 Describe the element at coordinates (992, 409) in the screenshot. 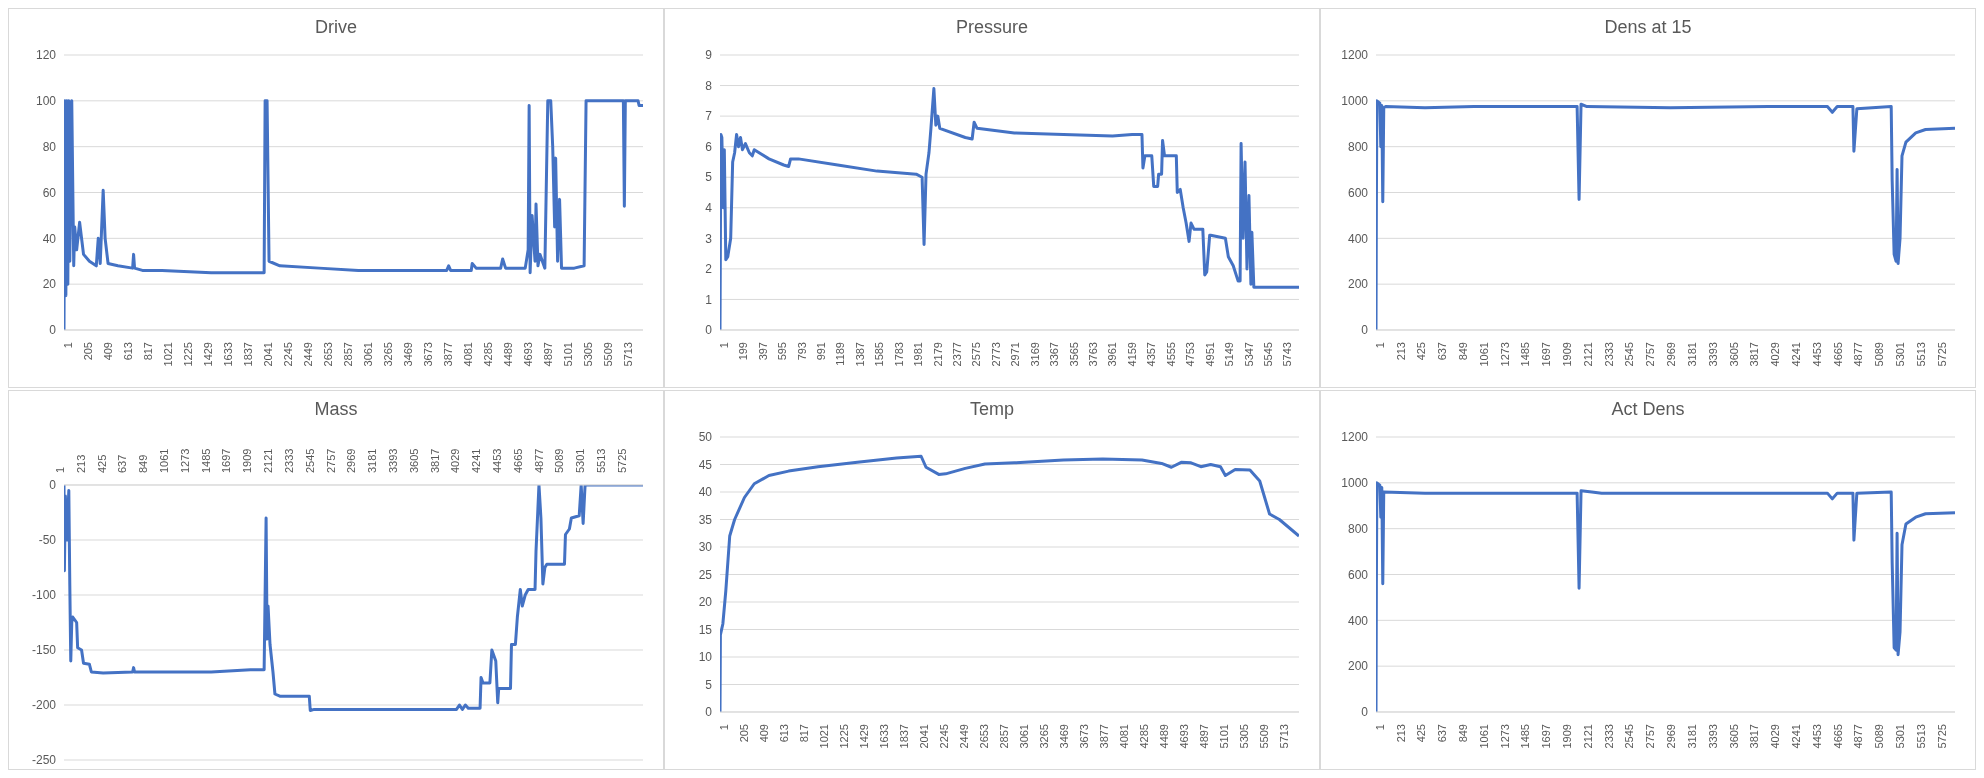

I see `chart-title: Temp` at that location.